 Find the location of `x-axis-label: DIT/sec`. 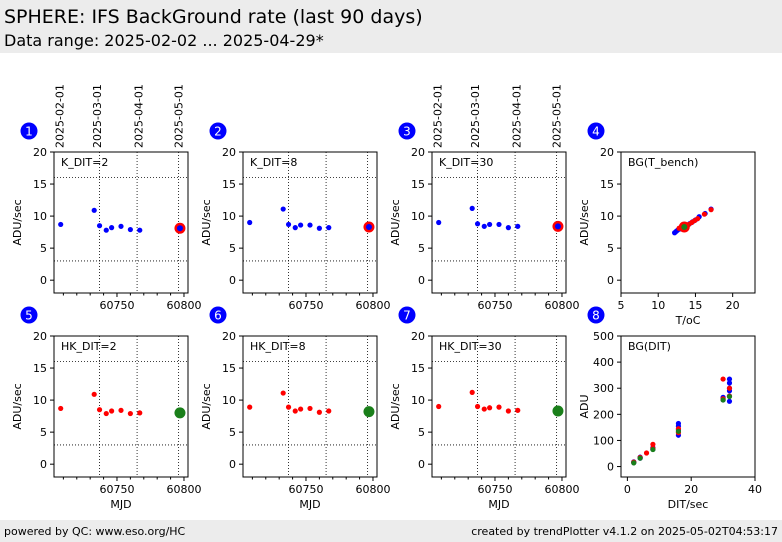

x-axis-label: DIT/sec is located at coordinates (688, 504).